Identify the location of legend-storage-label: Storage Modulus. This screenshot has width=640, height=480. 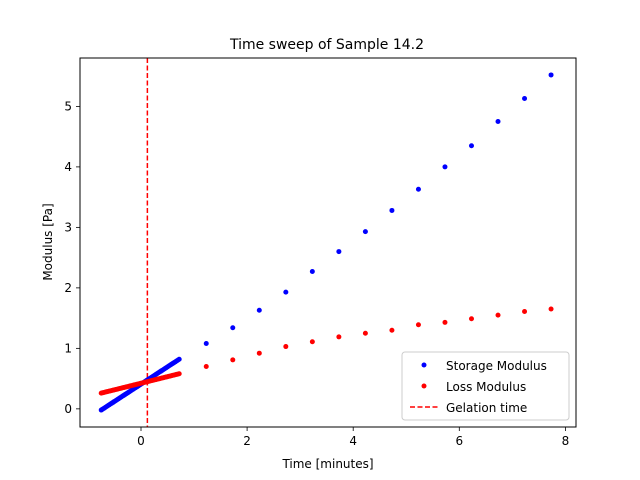
(496, 366).